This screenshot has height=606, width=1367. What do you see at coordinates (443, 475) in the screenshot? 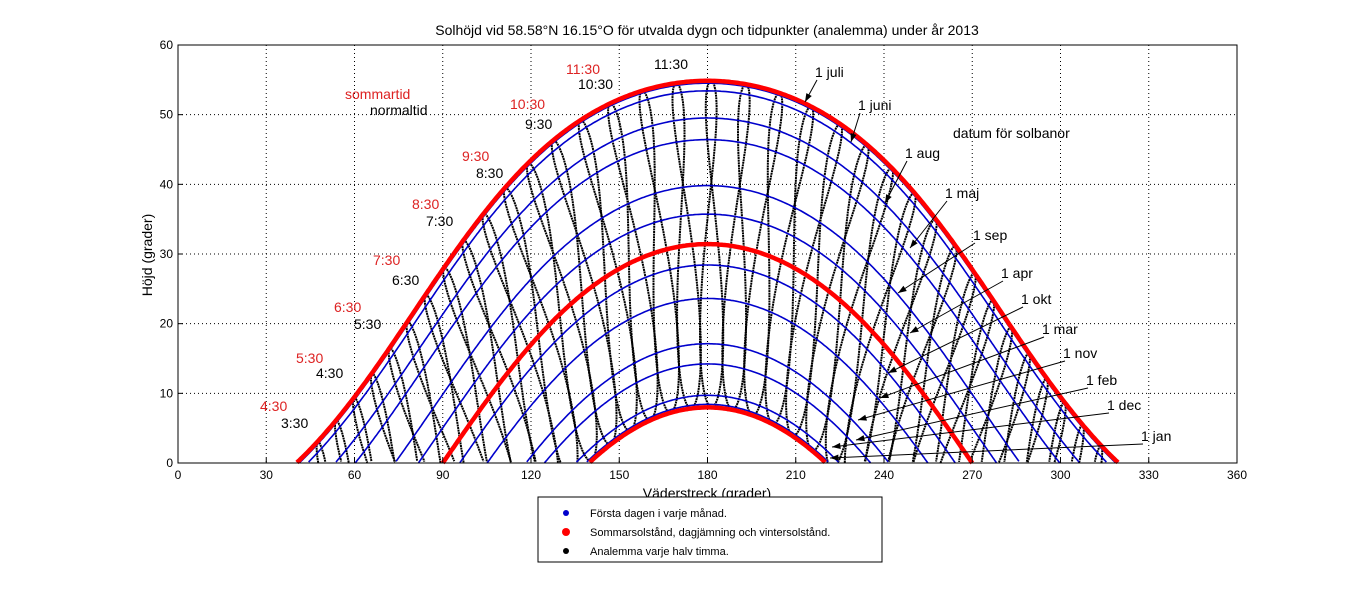
I see `x-tick-label: 90` at bounding box center [443, 475].